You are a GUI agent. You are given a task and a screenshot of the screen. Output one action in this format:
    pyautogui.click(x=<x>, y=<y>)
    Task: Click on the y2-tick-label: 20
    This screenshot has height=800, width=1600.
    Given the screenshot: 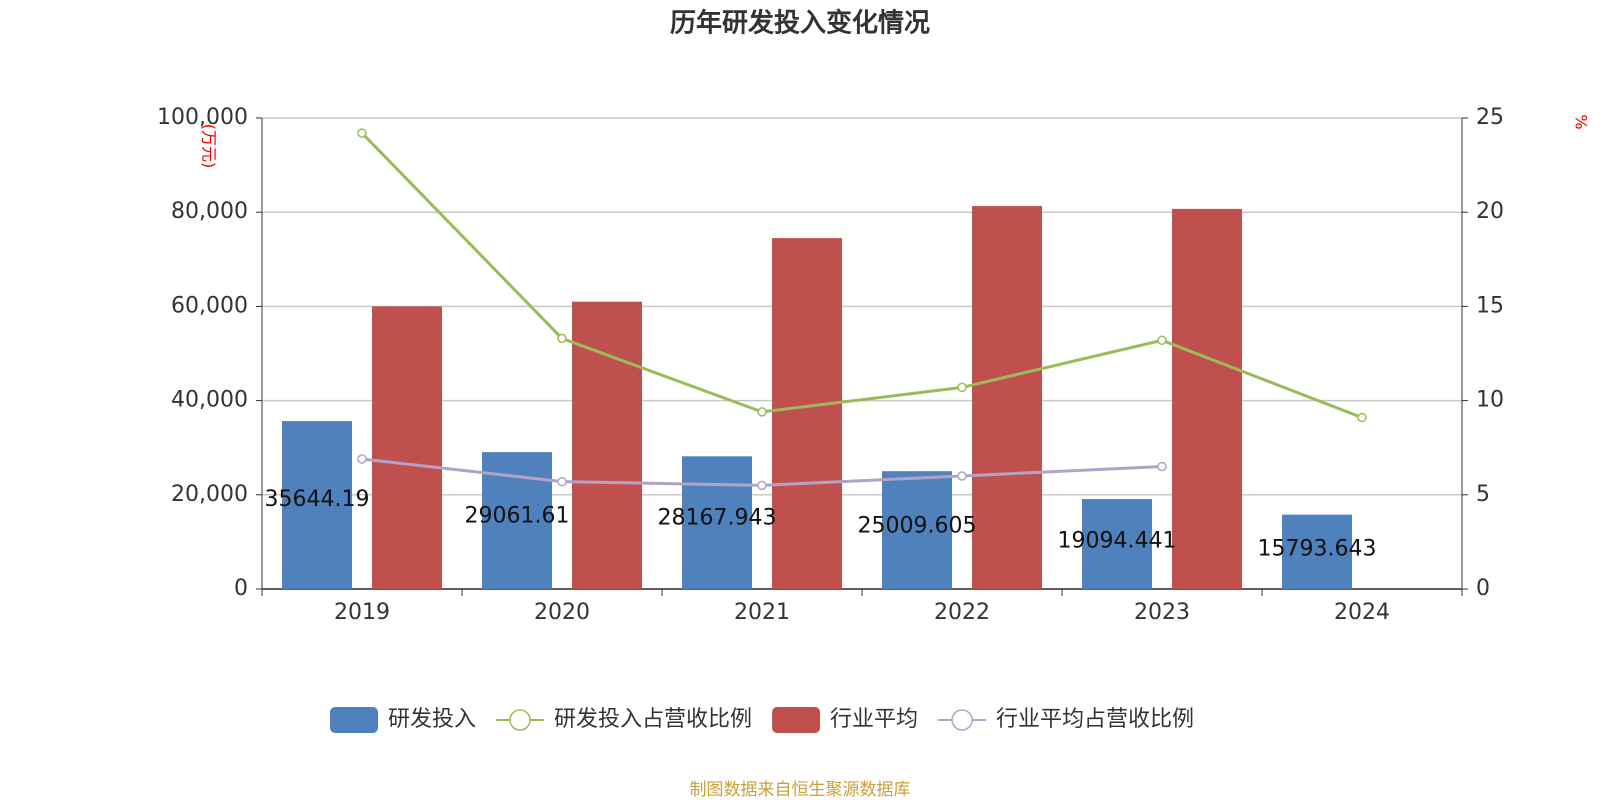 What is the action you would take?
    pyautogui.click(x=1490, y=211)
    